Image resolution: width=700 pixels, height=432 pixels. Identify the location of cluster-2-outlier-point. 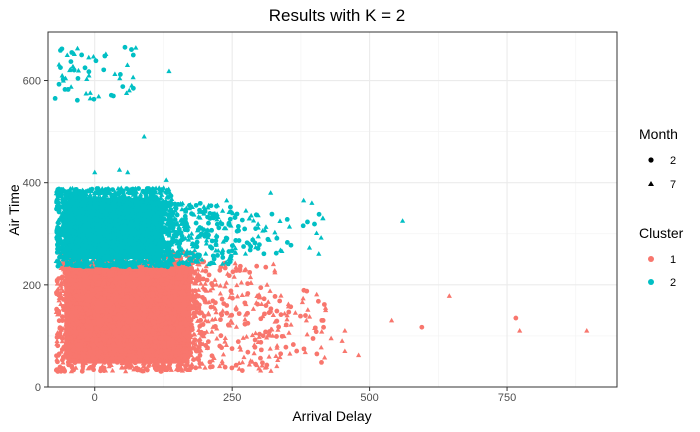
(227, 200).